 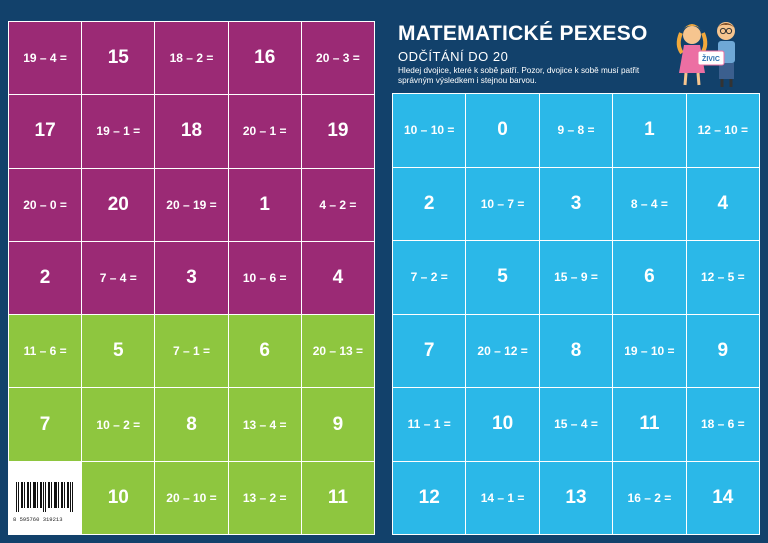 I want to click on left-result-card: 15, so click(x=118, y=58).